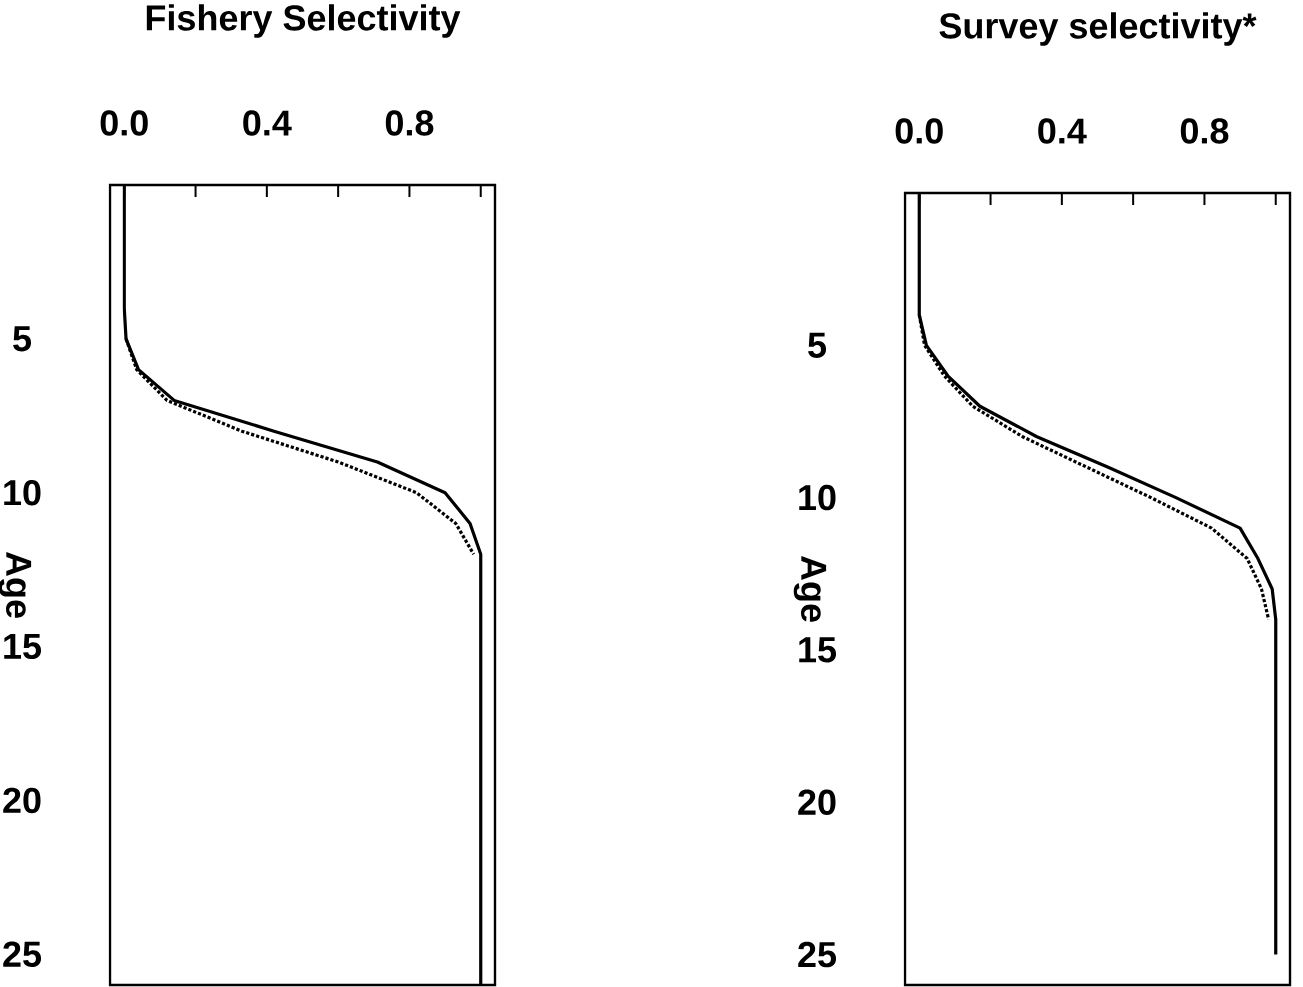 The image size is (1303, 987). I want to click on chart-title: Fishery Selectivity, so click(303, 21).